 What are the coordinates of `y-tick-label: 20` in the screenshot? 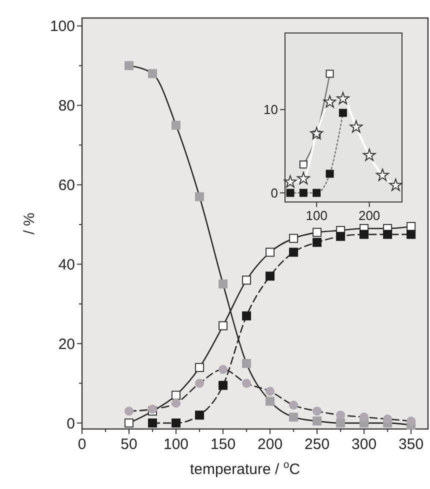 It's located at (66, 344).